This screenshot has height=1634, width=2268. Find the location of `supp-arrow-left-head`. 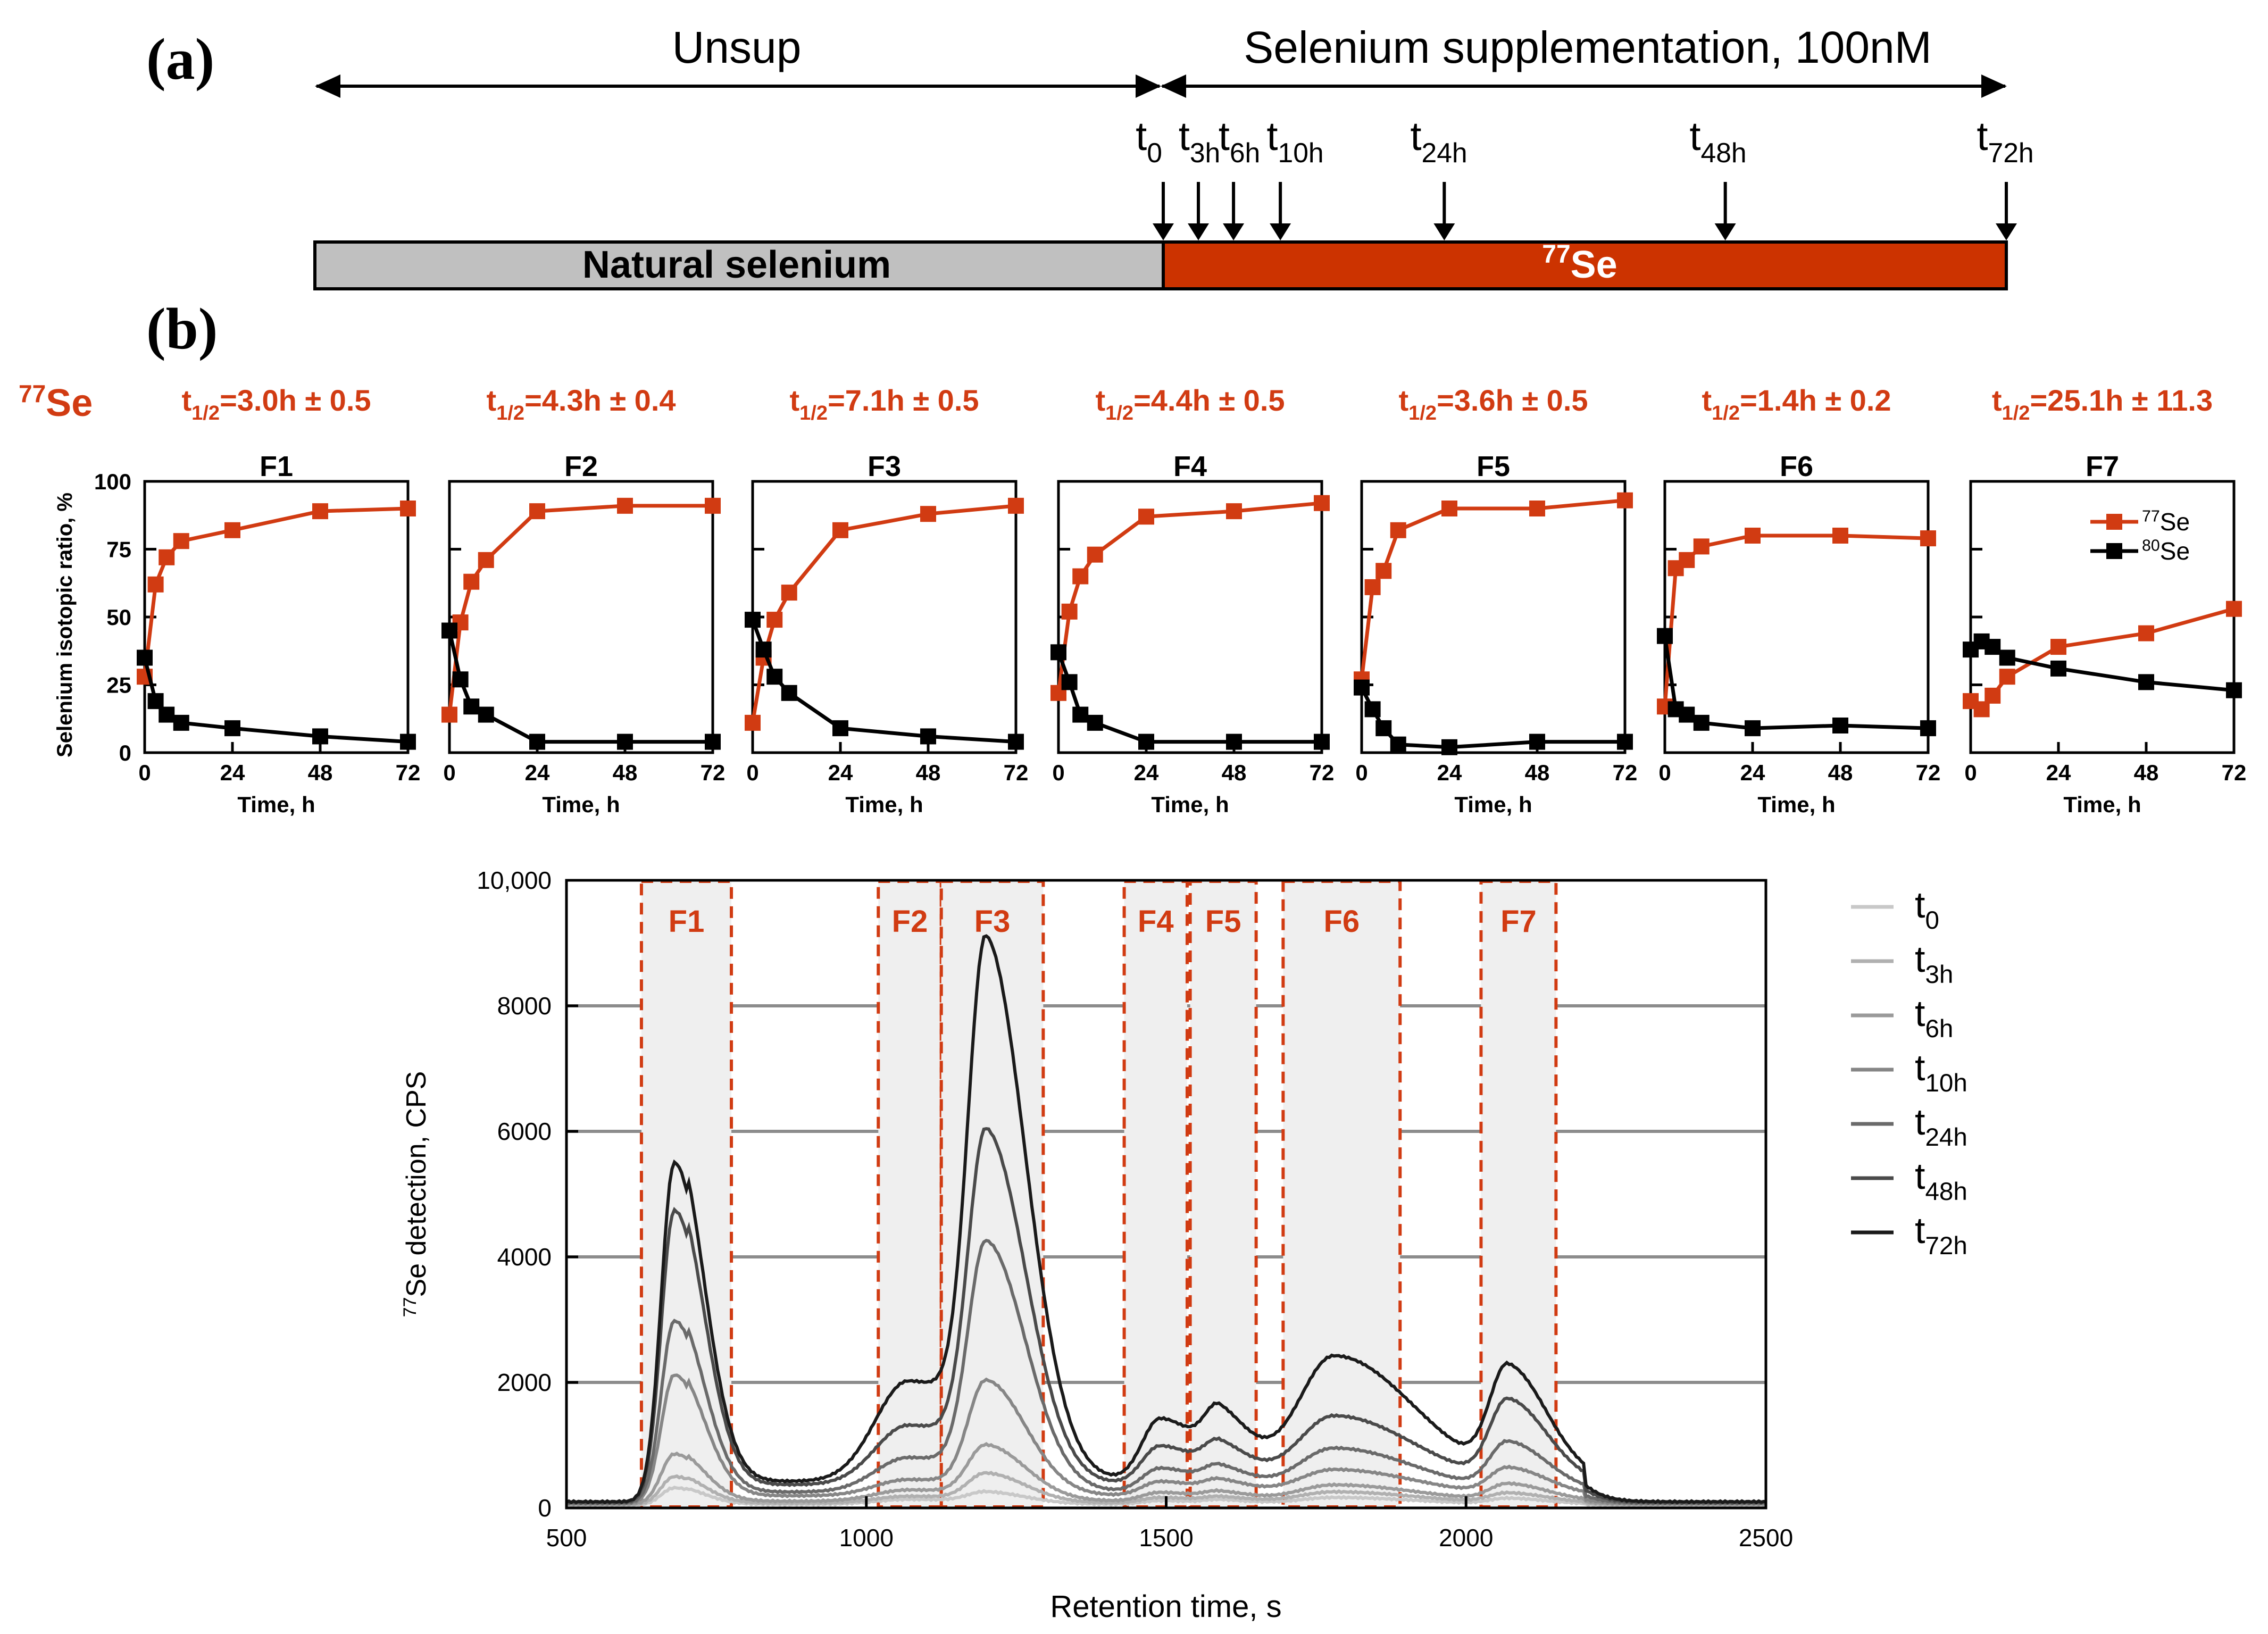

supp-arrow-left-head is located at coordinates (1173, 86).